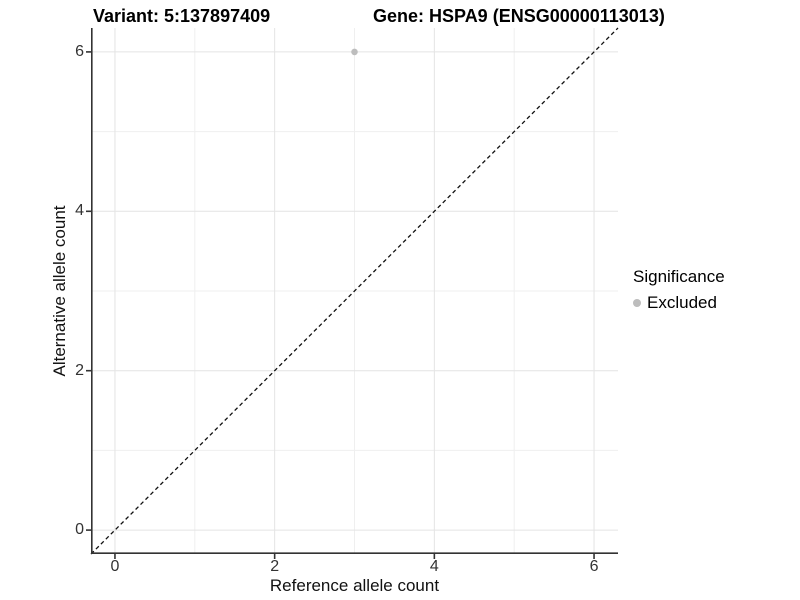 The image size is (800, 600). What do you see at coordinates (275, 566) in the screenshot?
I see `x-tick-label: 2` at bounding box center [275, 566].